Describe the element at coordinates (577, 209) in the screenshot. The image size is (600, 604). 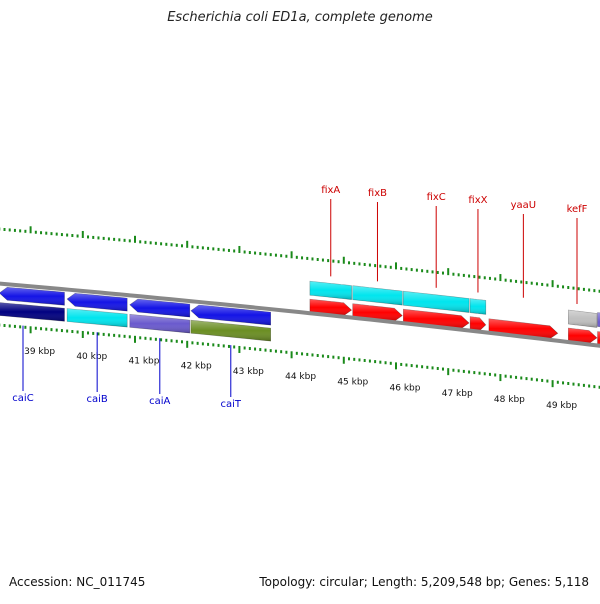
I see `label-kefF: kefF` at that location.